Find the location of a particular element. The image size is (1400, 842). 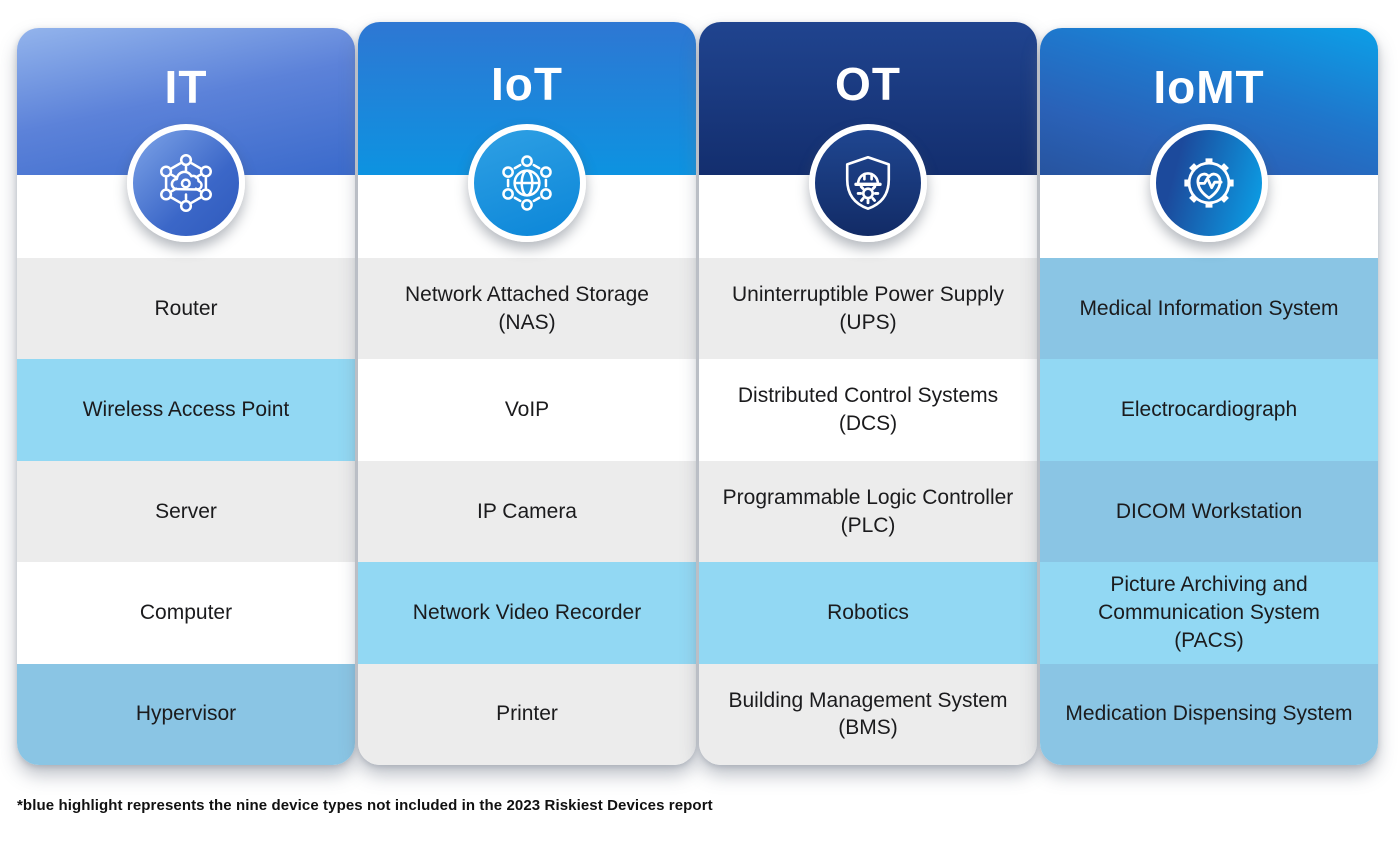

column-header-iomt: IoMT is located at coordinates (1209, 101).